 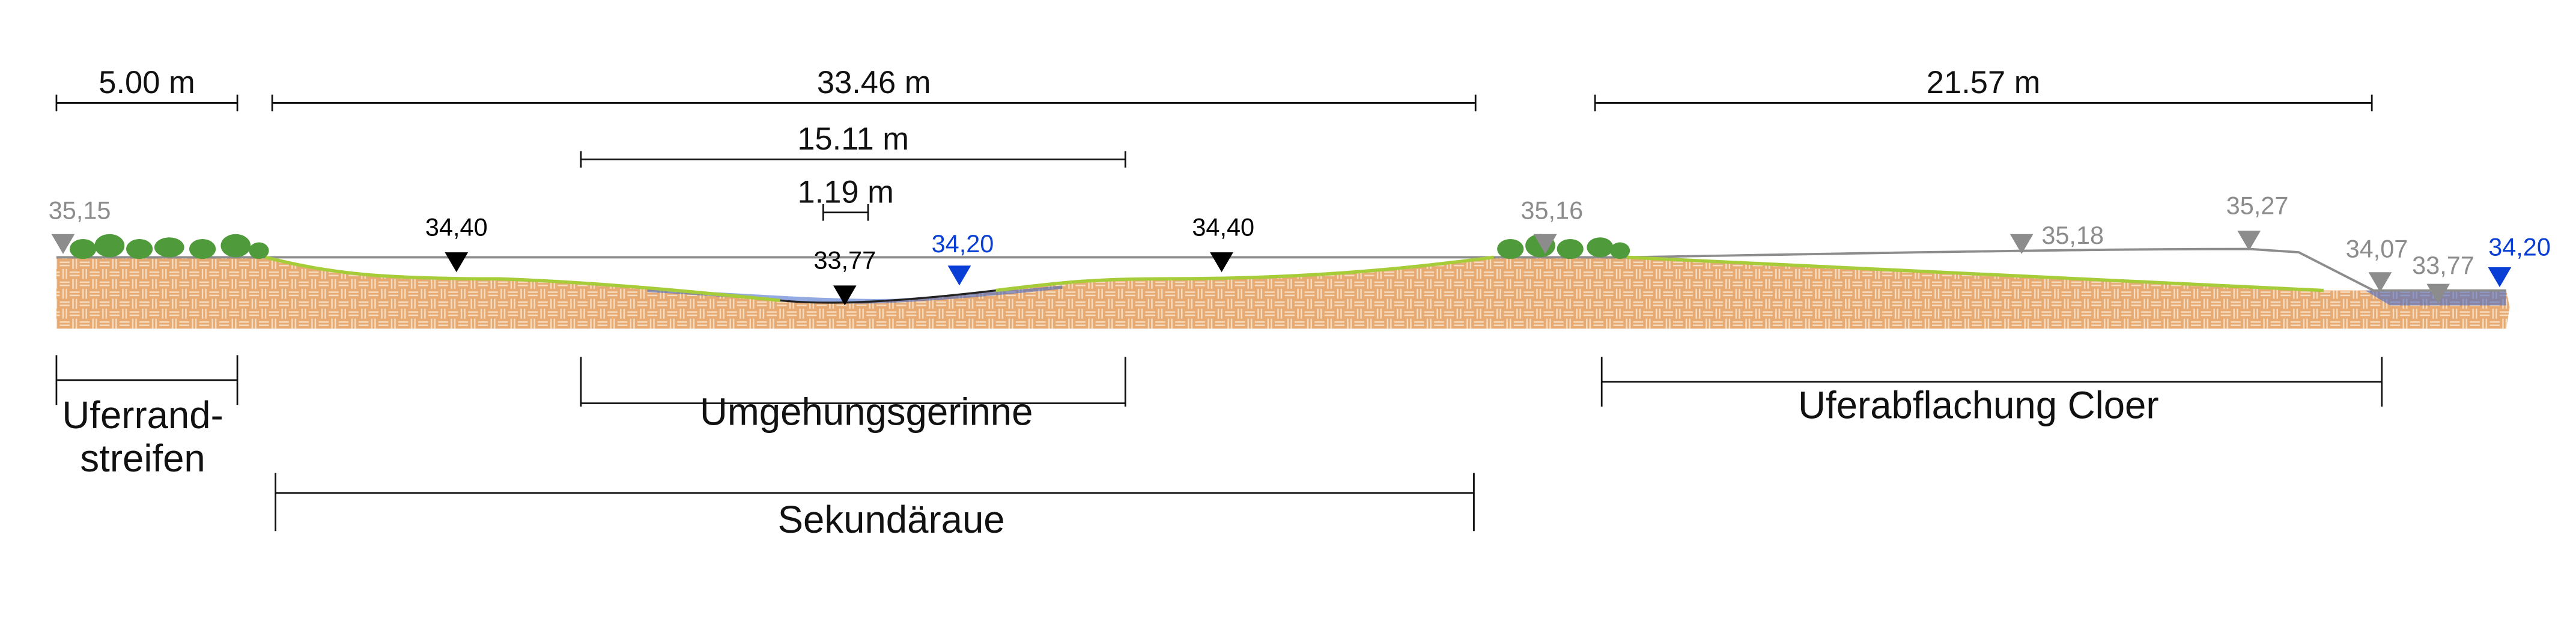 What do you see at coordinates (2072, 235) in the screenshot?
I see `elevation-label: 35,18` at bounding box center [2072, 235].